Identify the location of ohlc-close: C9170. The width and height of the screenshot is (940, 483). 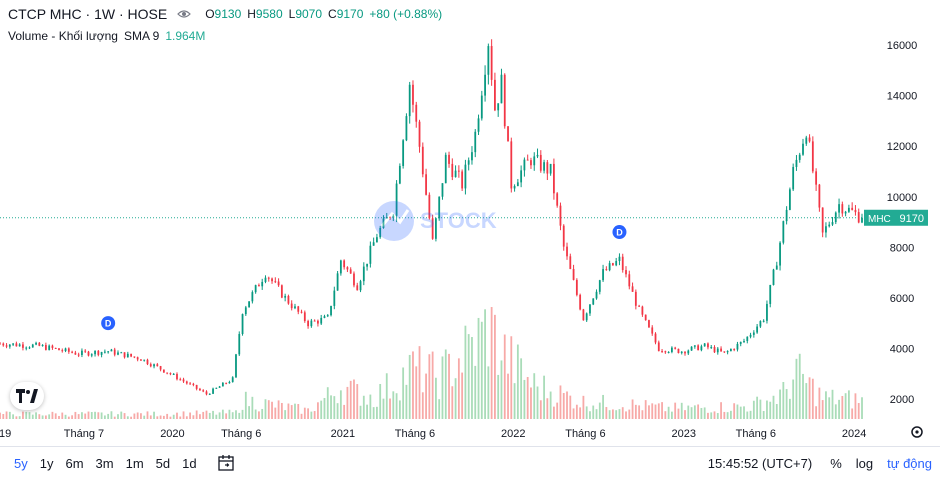
(346, 14).